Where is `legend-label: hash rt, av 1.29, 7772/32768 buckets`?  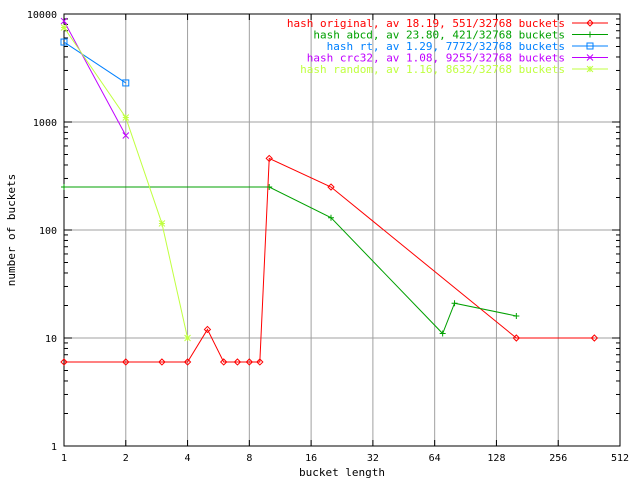
legend-label: hash rt, av 1.29, 7772/32768 buckets is located at coordinates (446, 46).